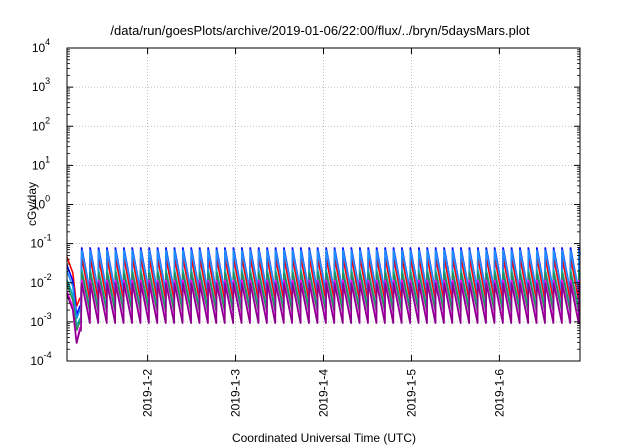  Describe the element at coordinates (411, 393) in the screenshot. I see `x-tick-label: 2019-1-5` at that location.